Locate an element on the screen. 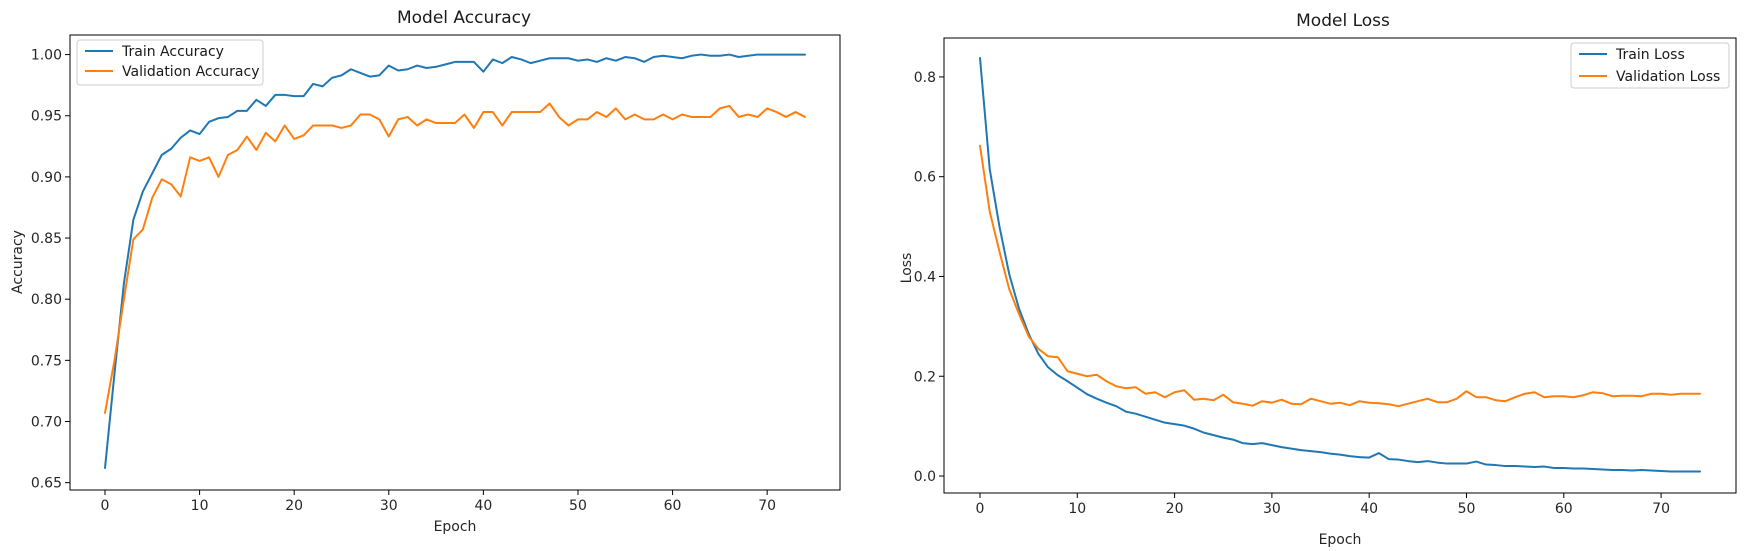 The width and height of the screenshot is (1755, 551). loss-xtick-label: 10 is located at coordinates (1077, 509).